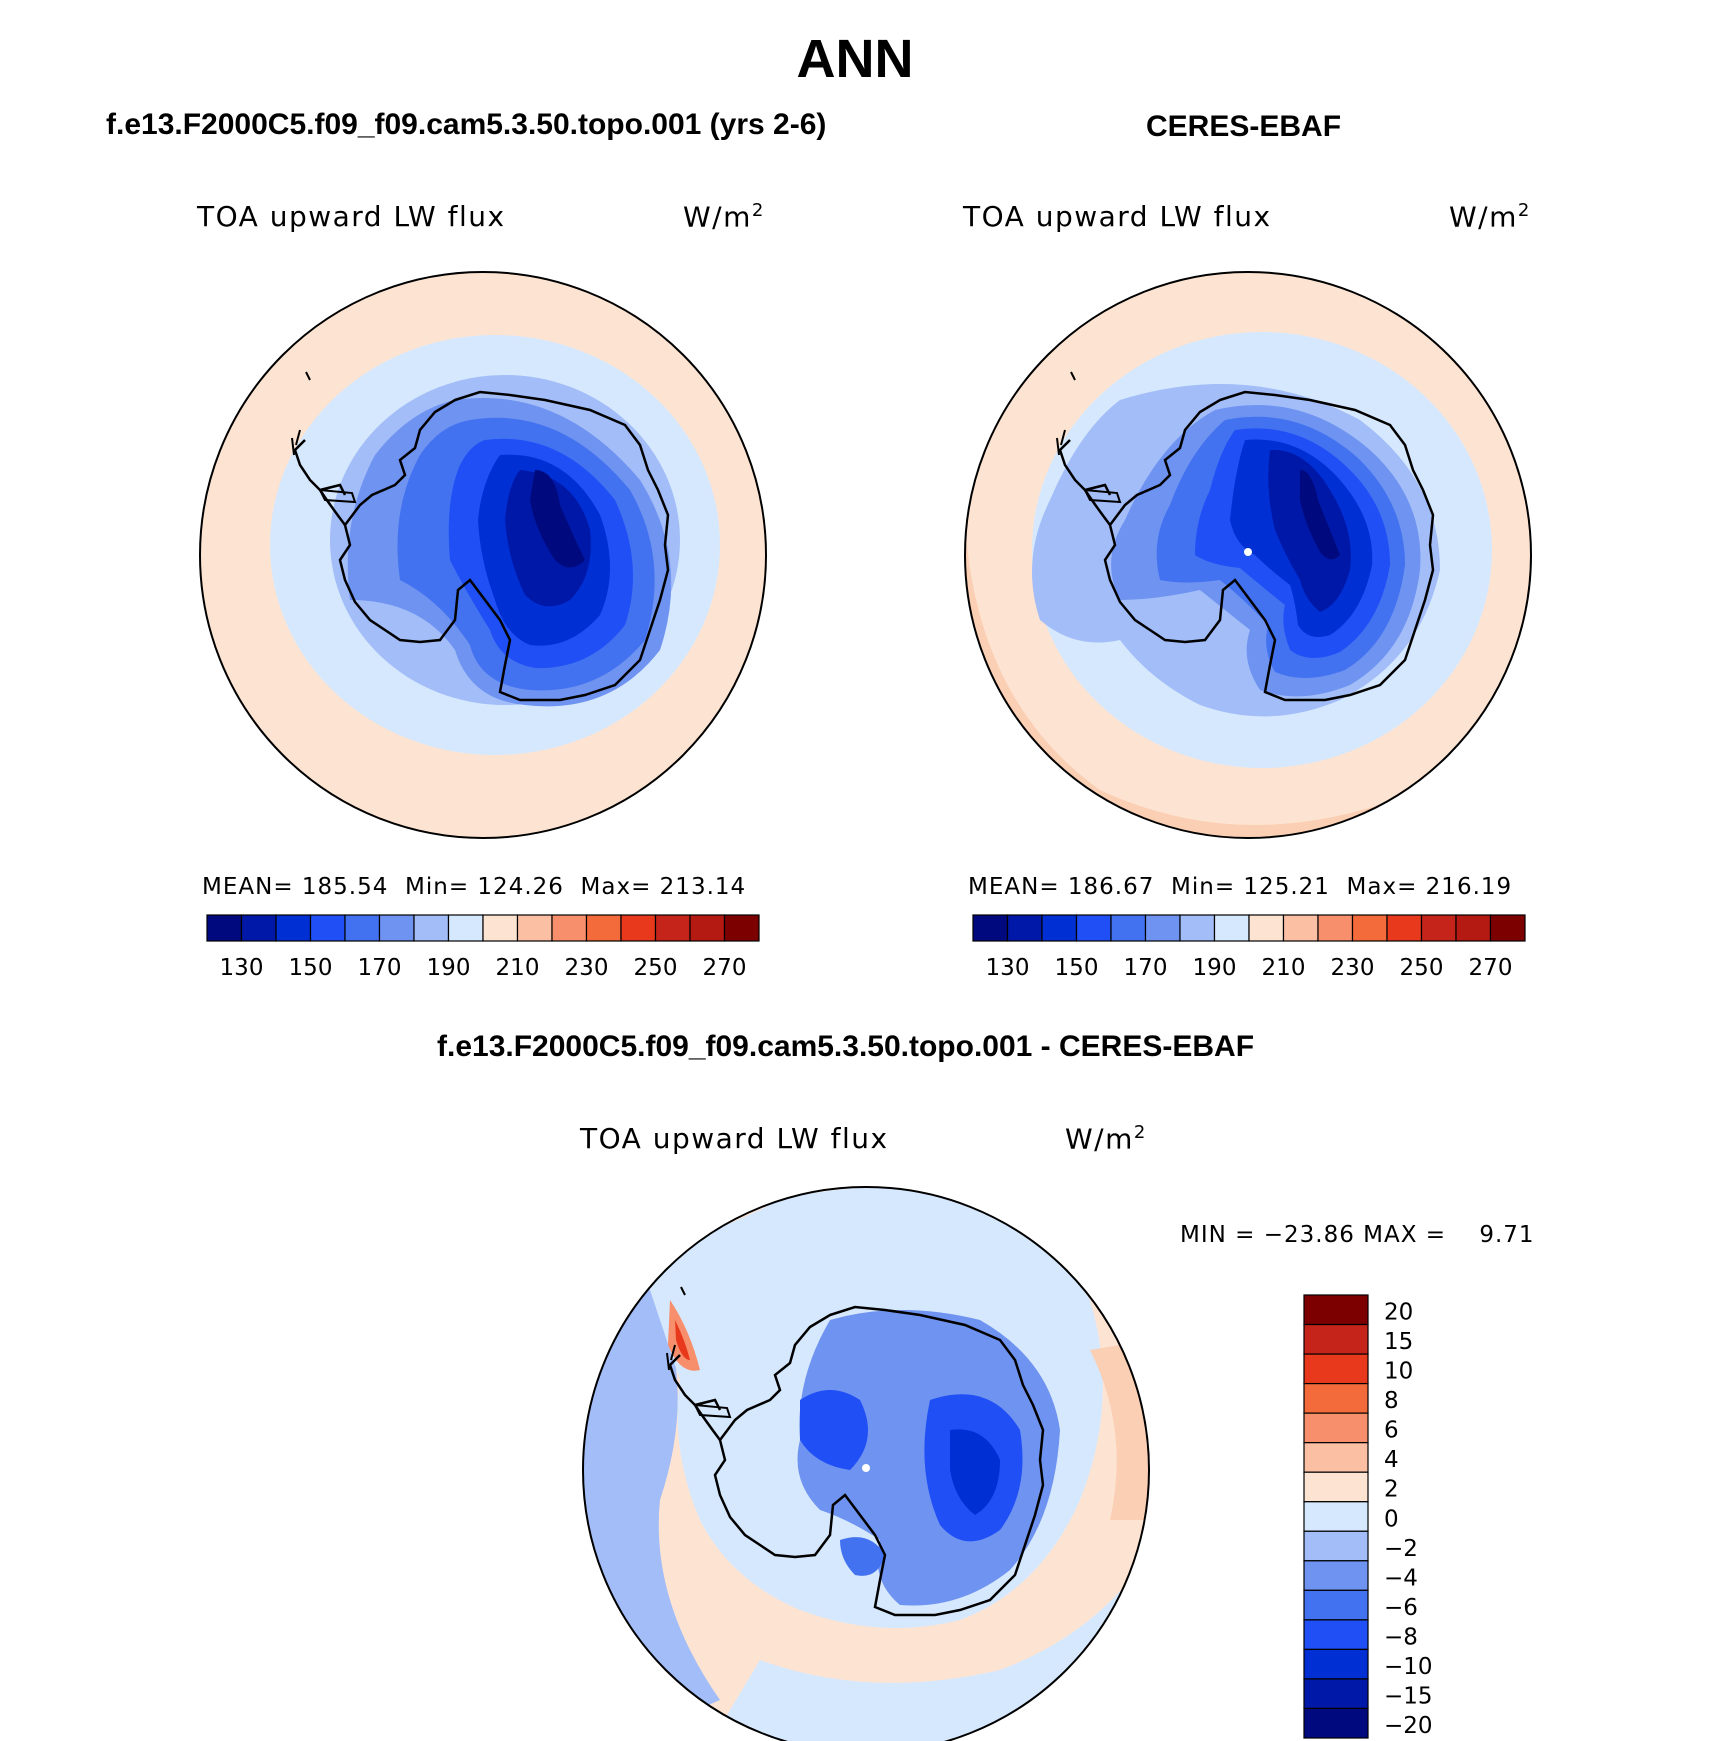 The image size is (1710, 1741). I want to click on panel-3-map-border, so click(866, 1463).